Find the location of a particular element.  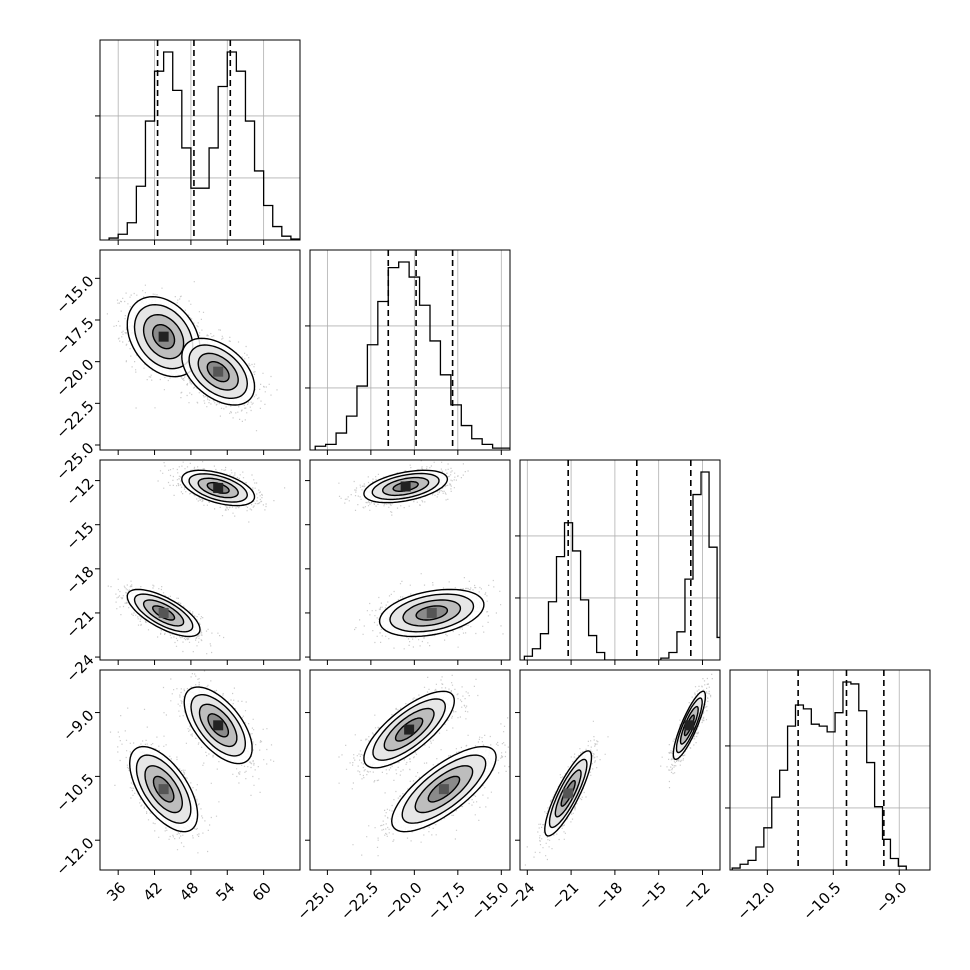

x-tick-label-p1: 54 is located at coordinates (225, 892).